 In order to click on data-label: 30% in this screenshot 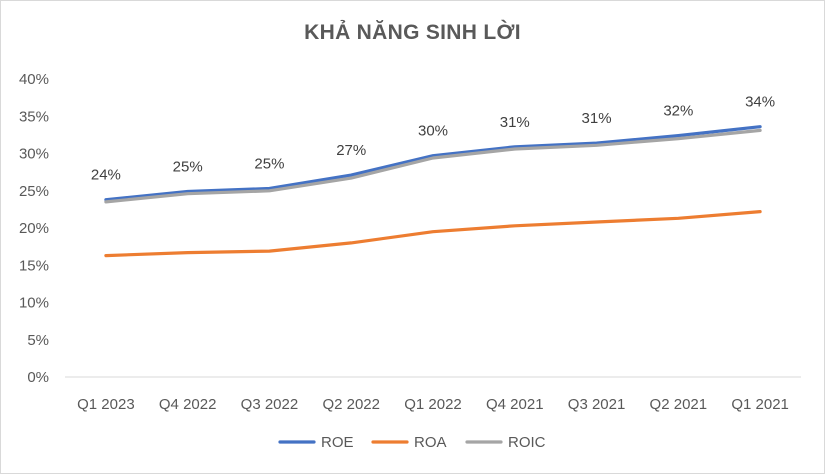, I will do `click(433, 131)`.